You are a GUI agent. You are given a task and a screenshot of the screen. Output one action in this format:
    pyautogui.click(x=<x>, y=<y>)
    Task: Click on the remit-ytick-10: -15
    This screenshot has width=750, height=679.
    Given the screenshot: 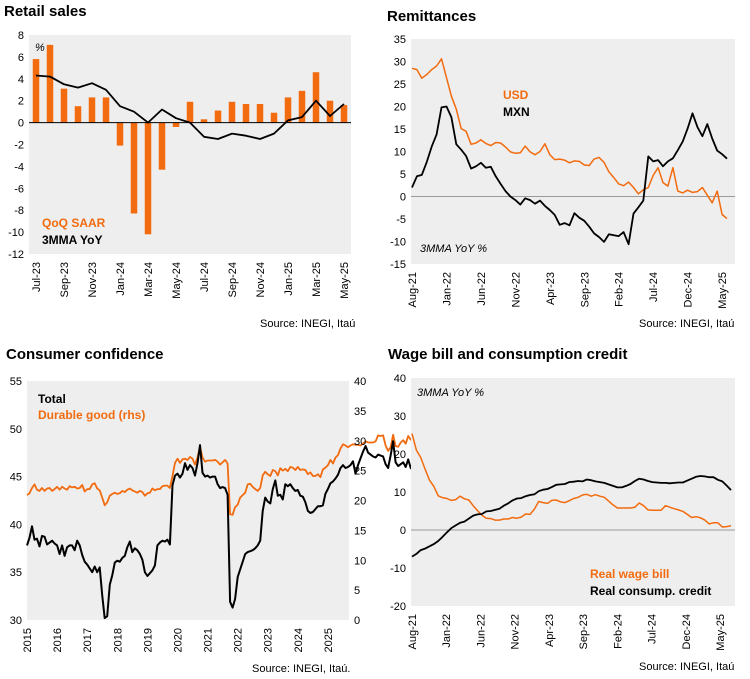 What is the action you would take?
    pyautogui.click(x=398, y=265)
    